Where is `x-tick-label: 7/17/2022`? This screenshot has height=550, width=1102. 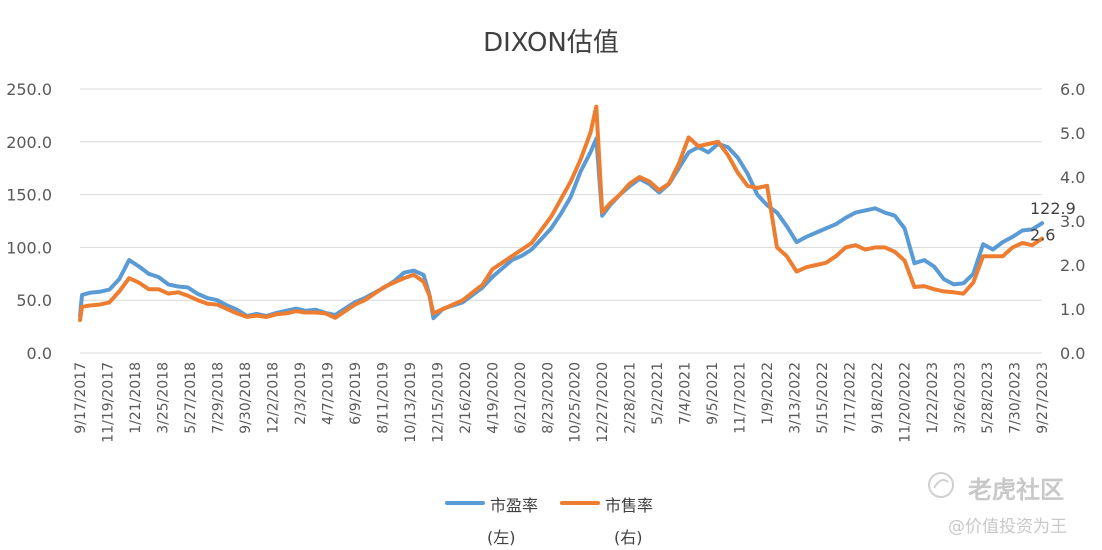 x-tick-label: 7/17/2022 is located at coordinates (851, 398).